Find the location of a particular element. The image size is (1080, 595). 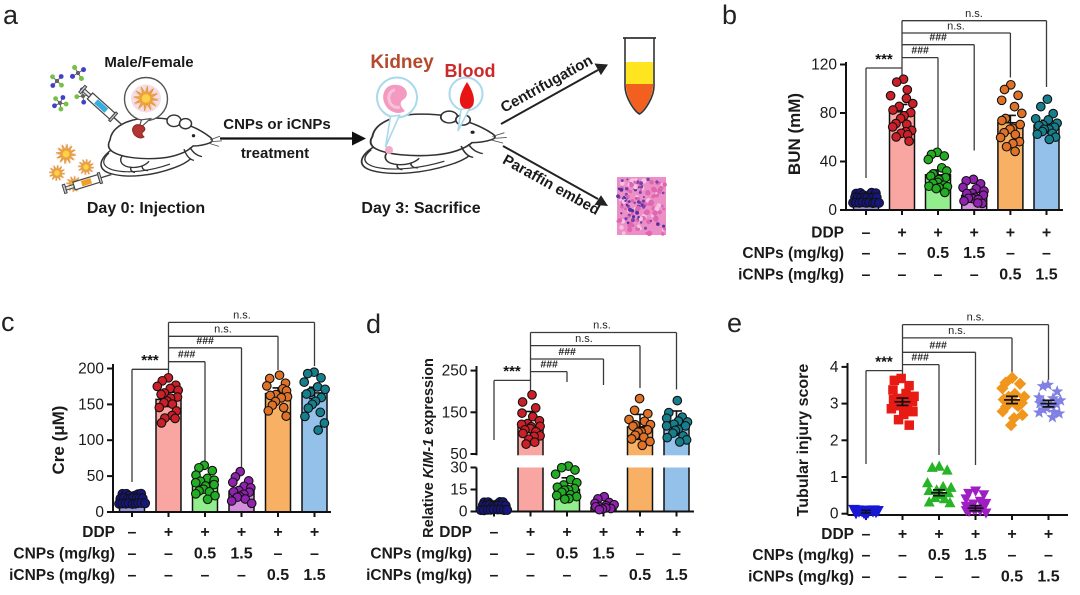

svg-text: 30 is located at coordinates (459, 468).